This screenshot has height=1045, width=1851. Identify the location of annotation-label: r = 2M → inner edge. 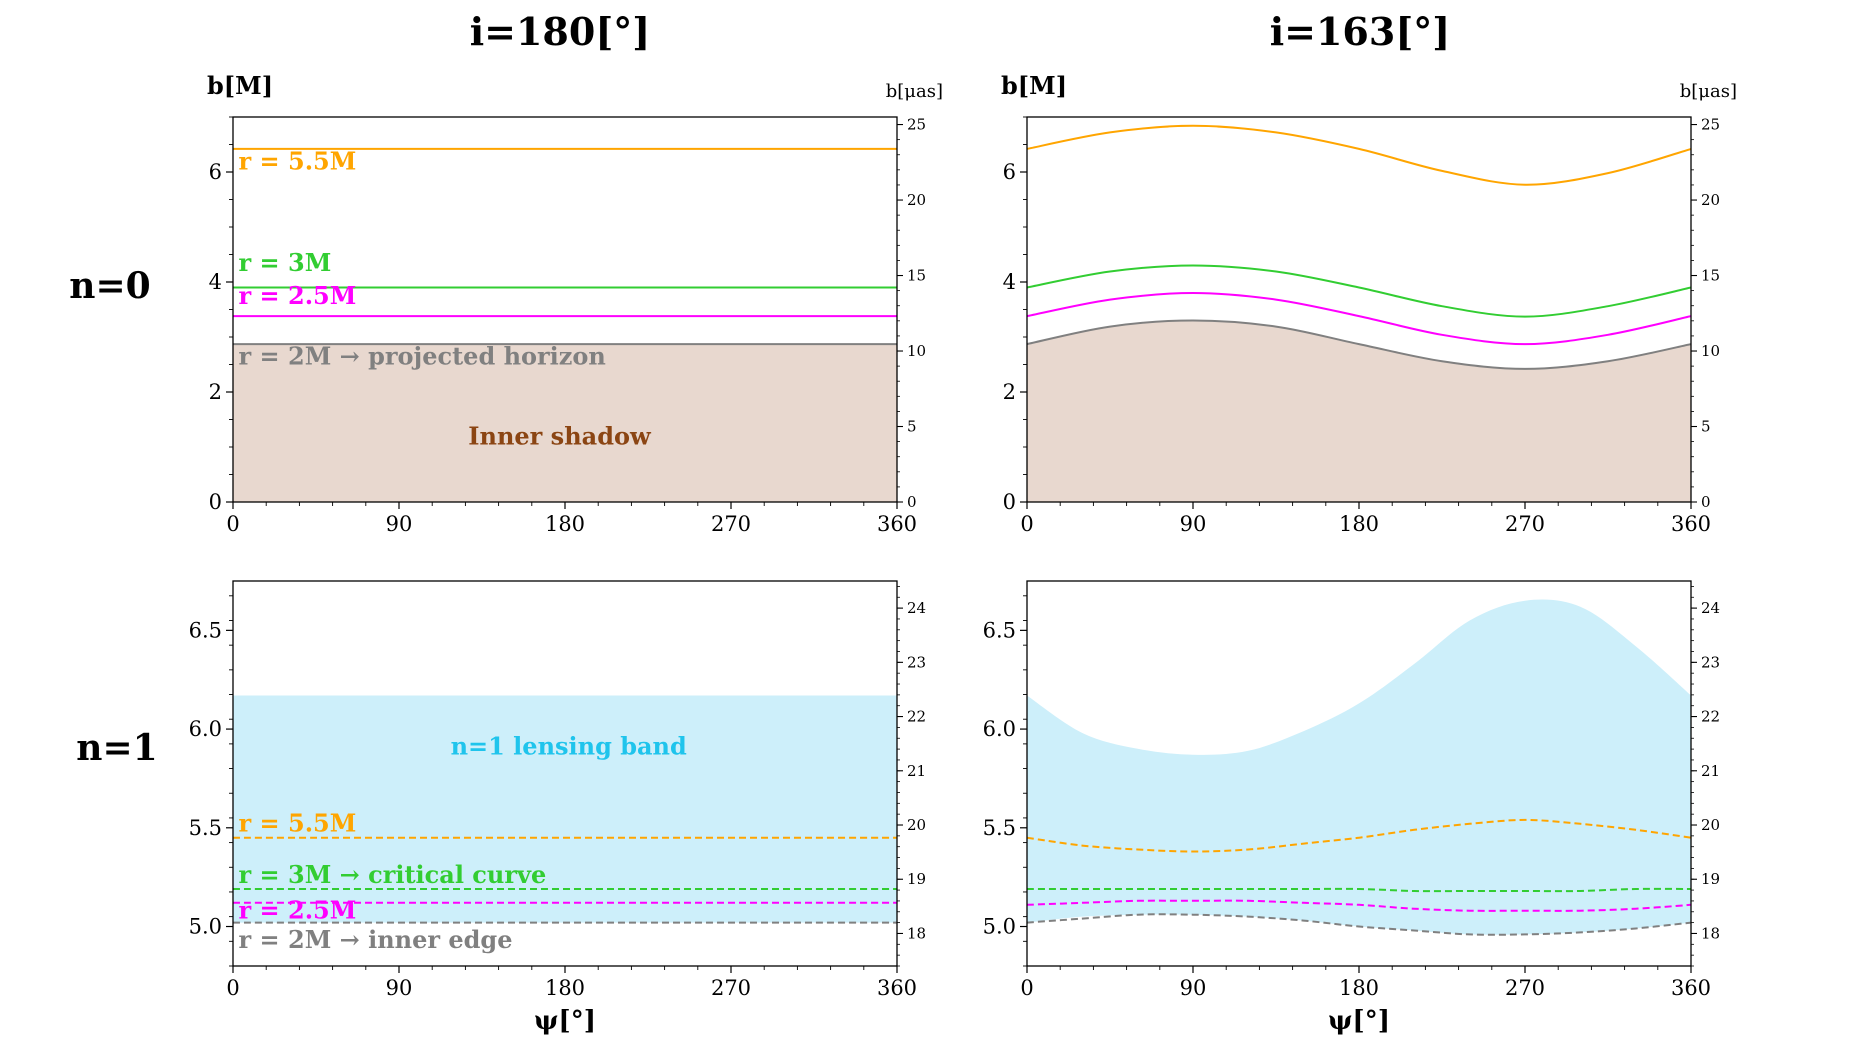
(376, 939).